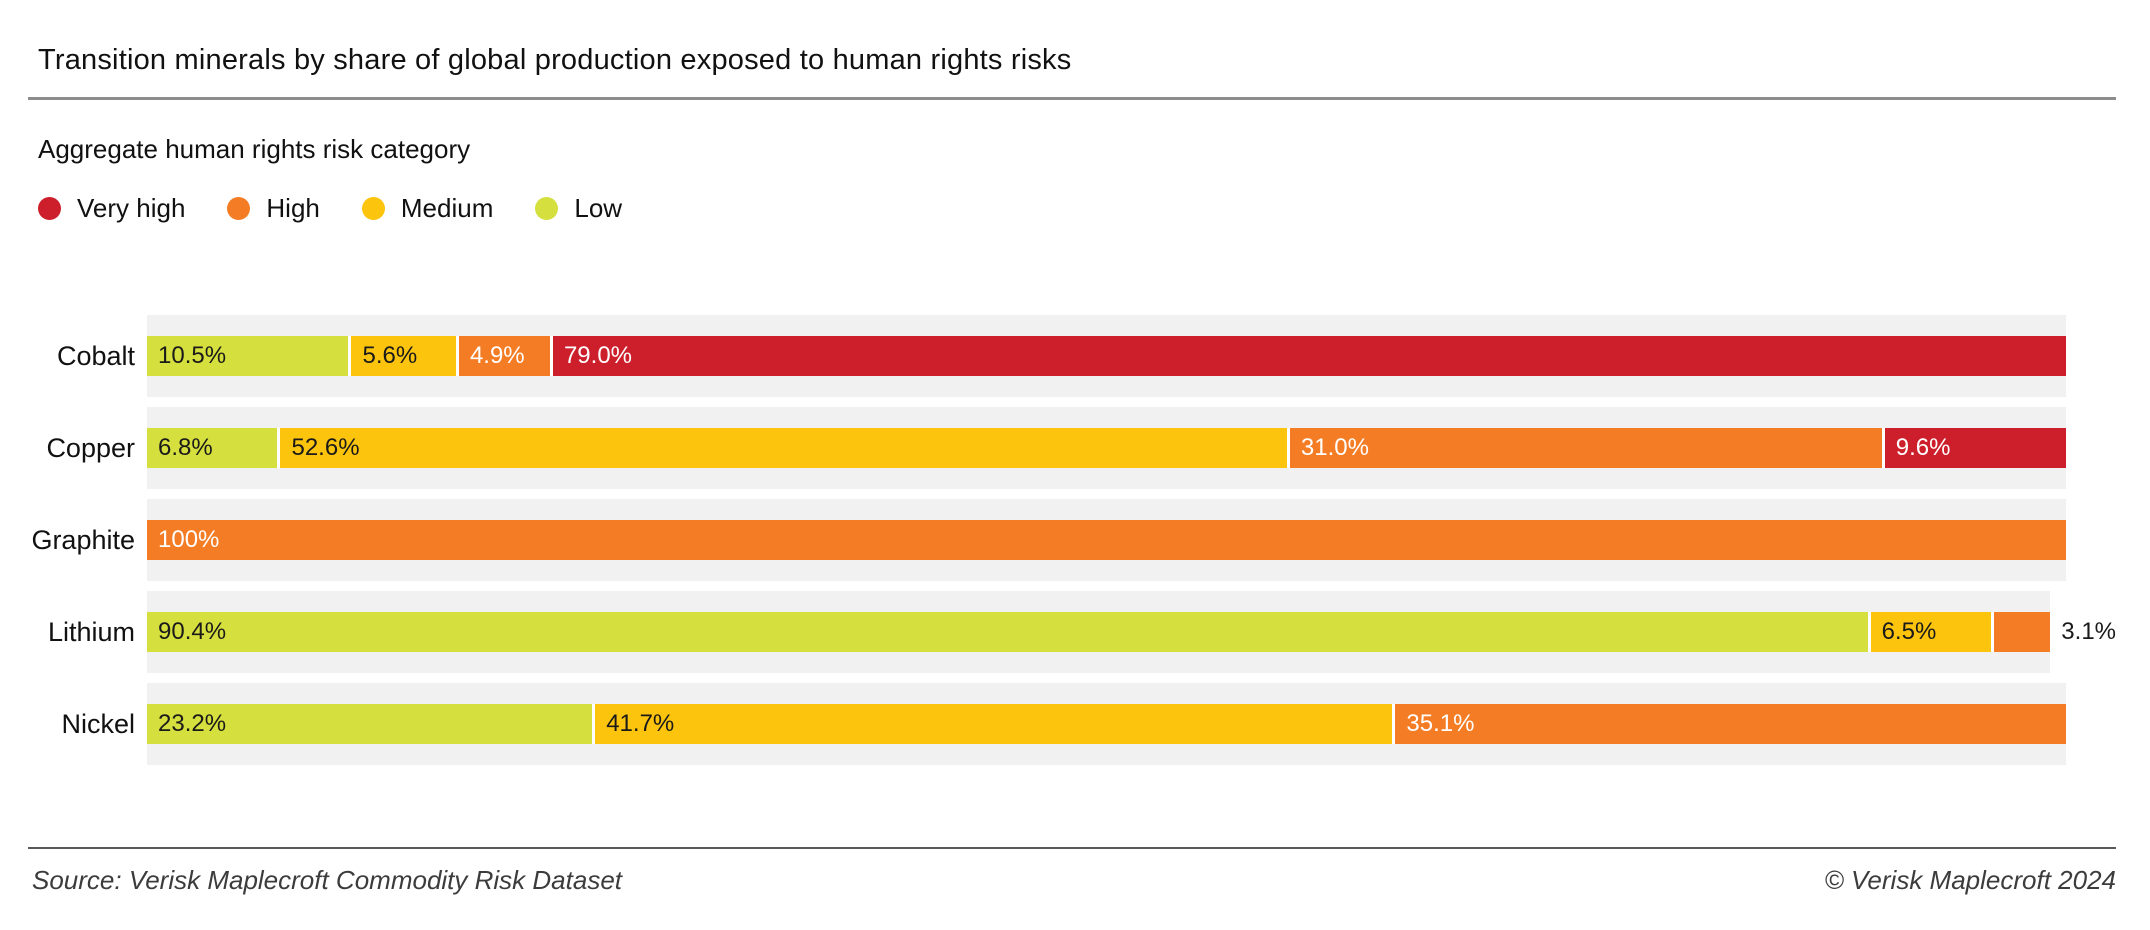  What do you see at coordinates (248, 356) in the screenshot?
I see `bar-segment-cobalt-low: 10.5%` at bounding box center [248, 356].